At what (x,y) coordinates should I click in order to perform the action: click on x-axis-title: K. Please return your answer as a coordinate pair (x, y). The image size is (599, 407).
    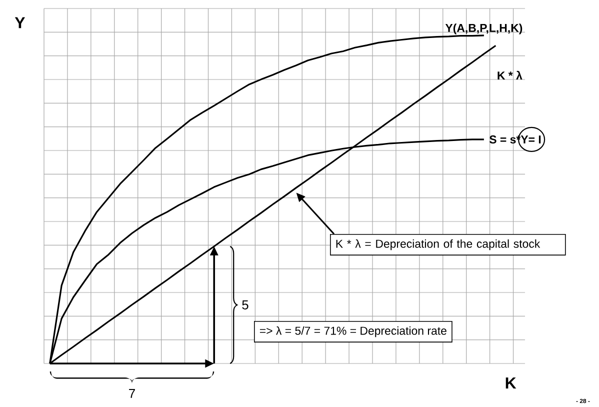
    Looking at the image, I should click on (511, 383).